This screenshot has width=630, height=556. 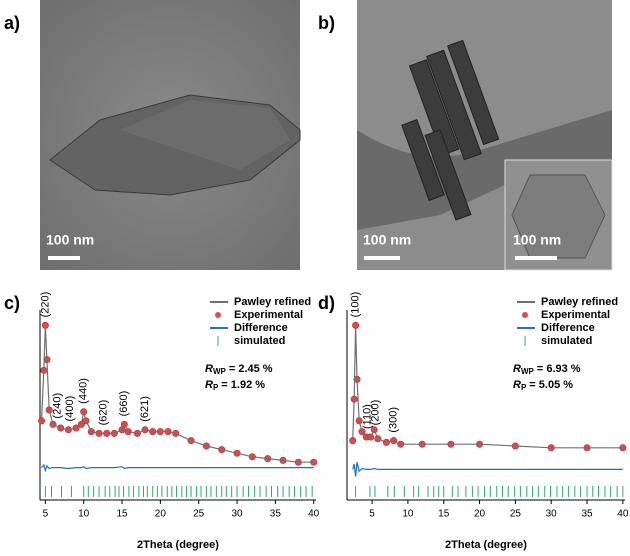 I want to click on fit-statistic: RP = 1.92 %, so click(x=235, y=385).